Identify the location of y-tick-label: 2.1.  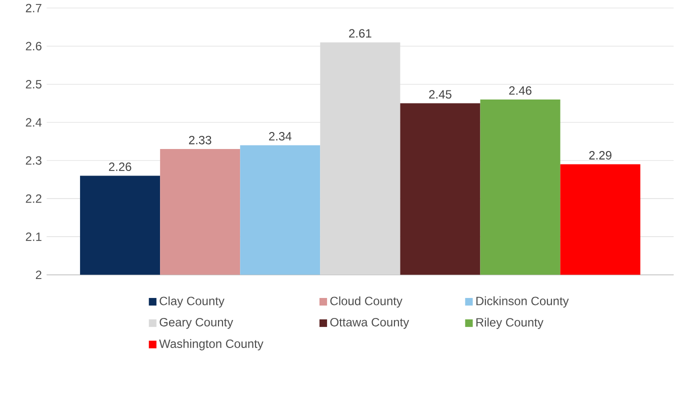
(34, 237).